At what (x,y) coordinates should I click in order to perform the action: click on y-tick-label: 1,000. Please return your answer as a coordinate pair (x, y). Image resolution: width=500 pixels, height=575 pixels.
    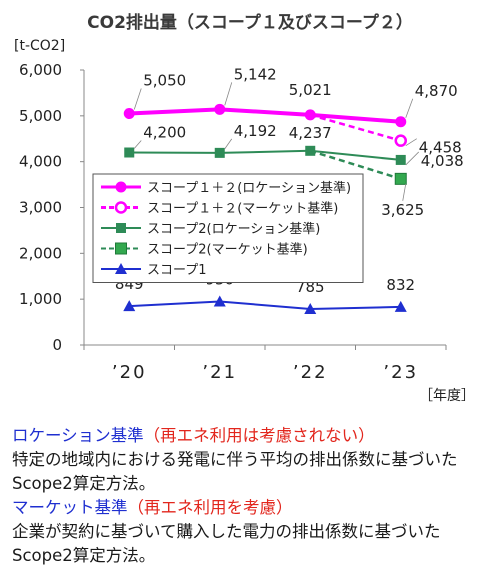
    Looking at the image, I should click on (40, 299).